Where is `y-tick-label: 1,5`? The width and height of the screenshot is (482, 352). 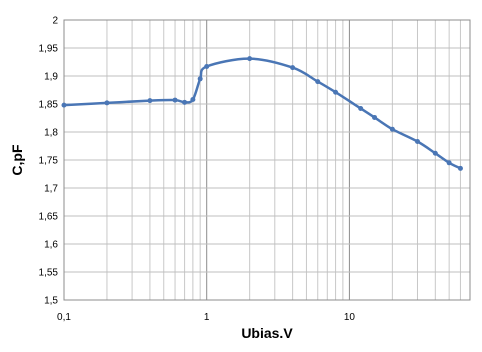
y-tick-label: 1,5 is located at coordinates (51, 301).